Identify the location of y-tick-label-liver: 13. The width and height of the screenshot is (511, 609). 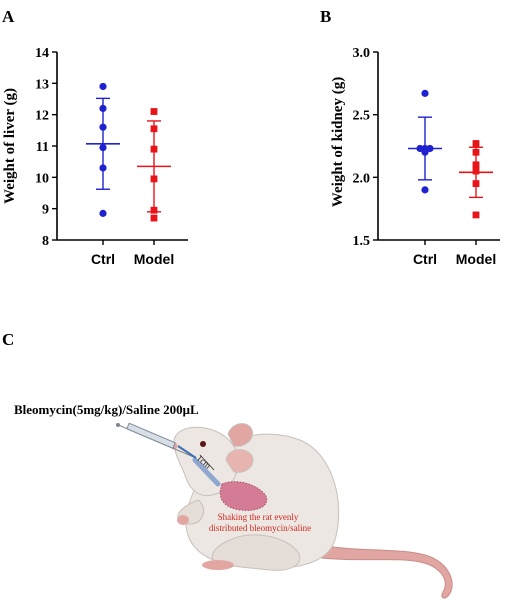
(42, 84).